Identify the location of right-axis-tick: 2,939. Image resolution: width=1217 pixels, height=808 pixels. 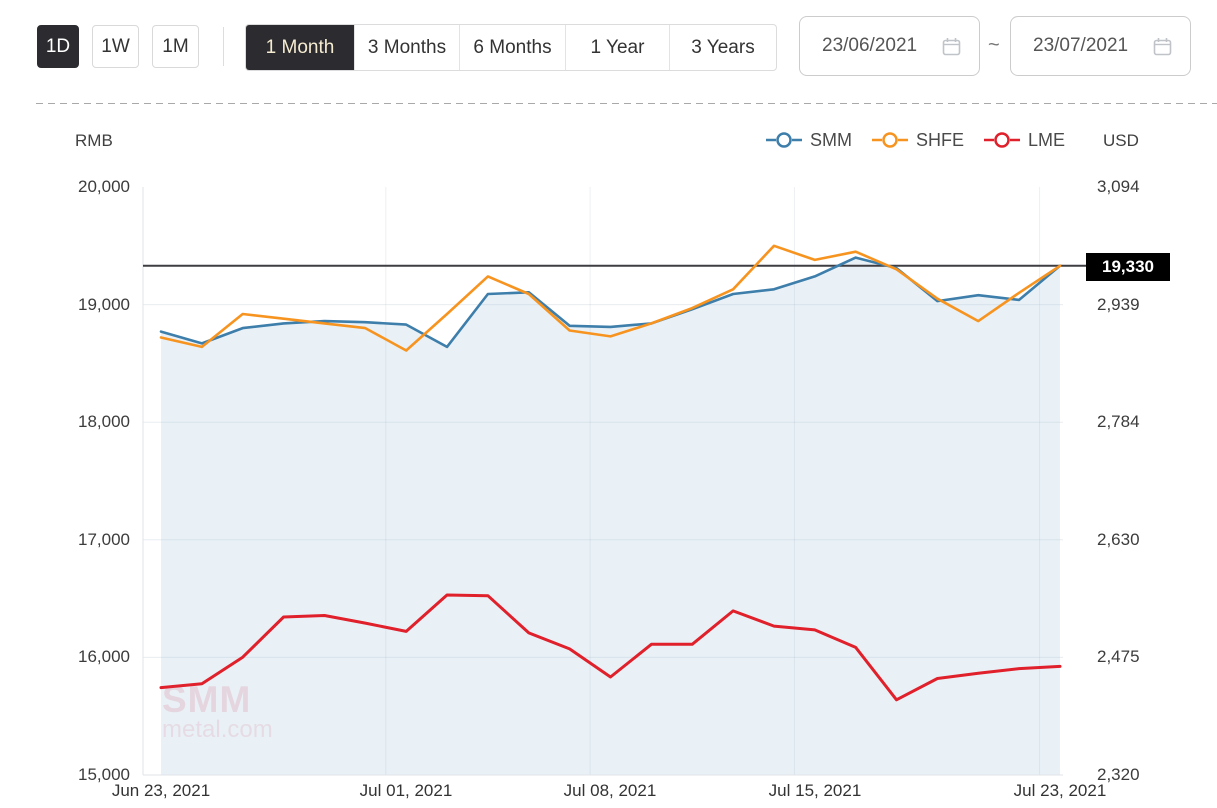
(1118, 304).